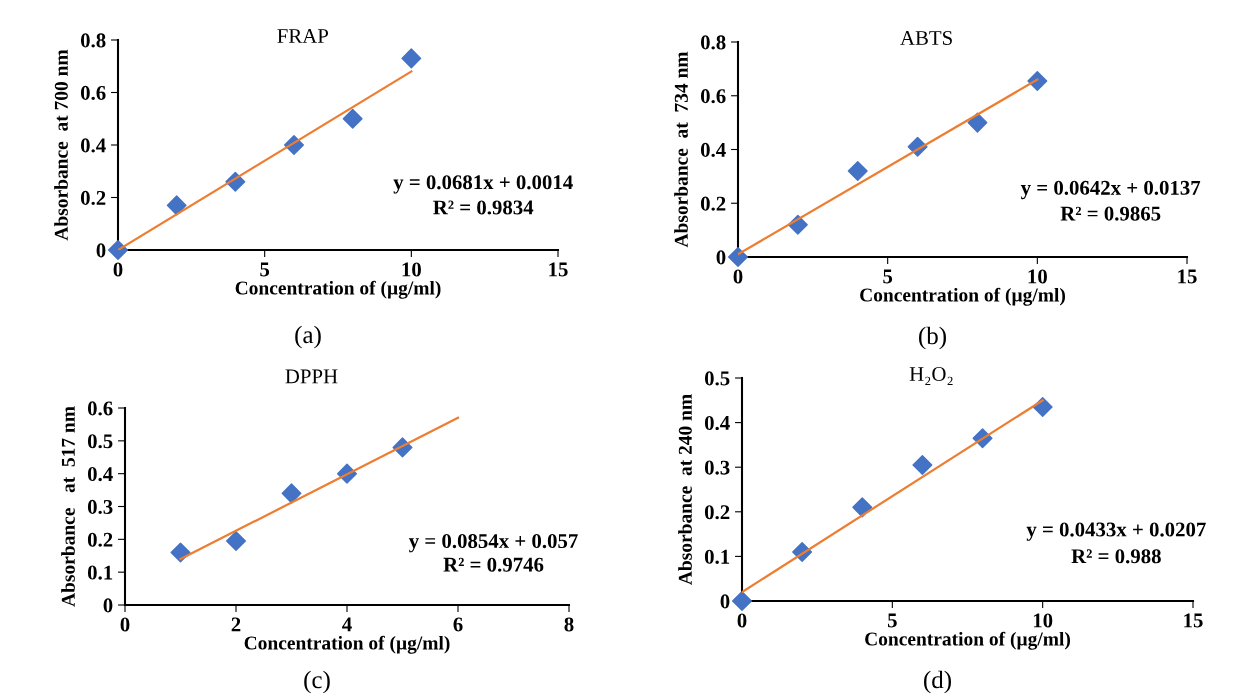 The height and width of the screenshot is (694, 1248). What do you see at coordinates (681, 149) in the screenshot?
I see `y-axis-title: Absorbance at 734 nm` at bounding box center [681, 149].